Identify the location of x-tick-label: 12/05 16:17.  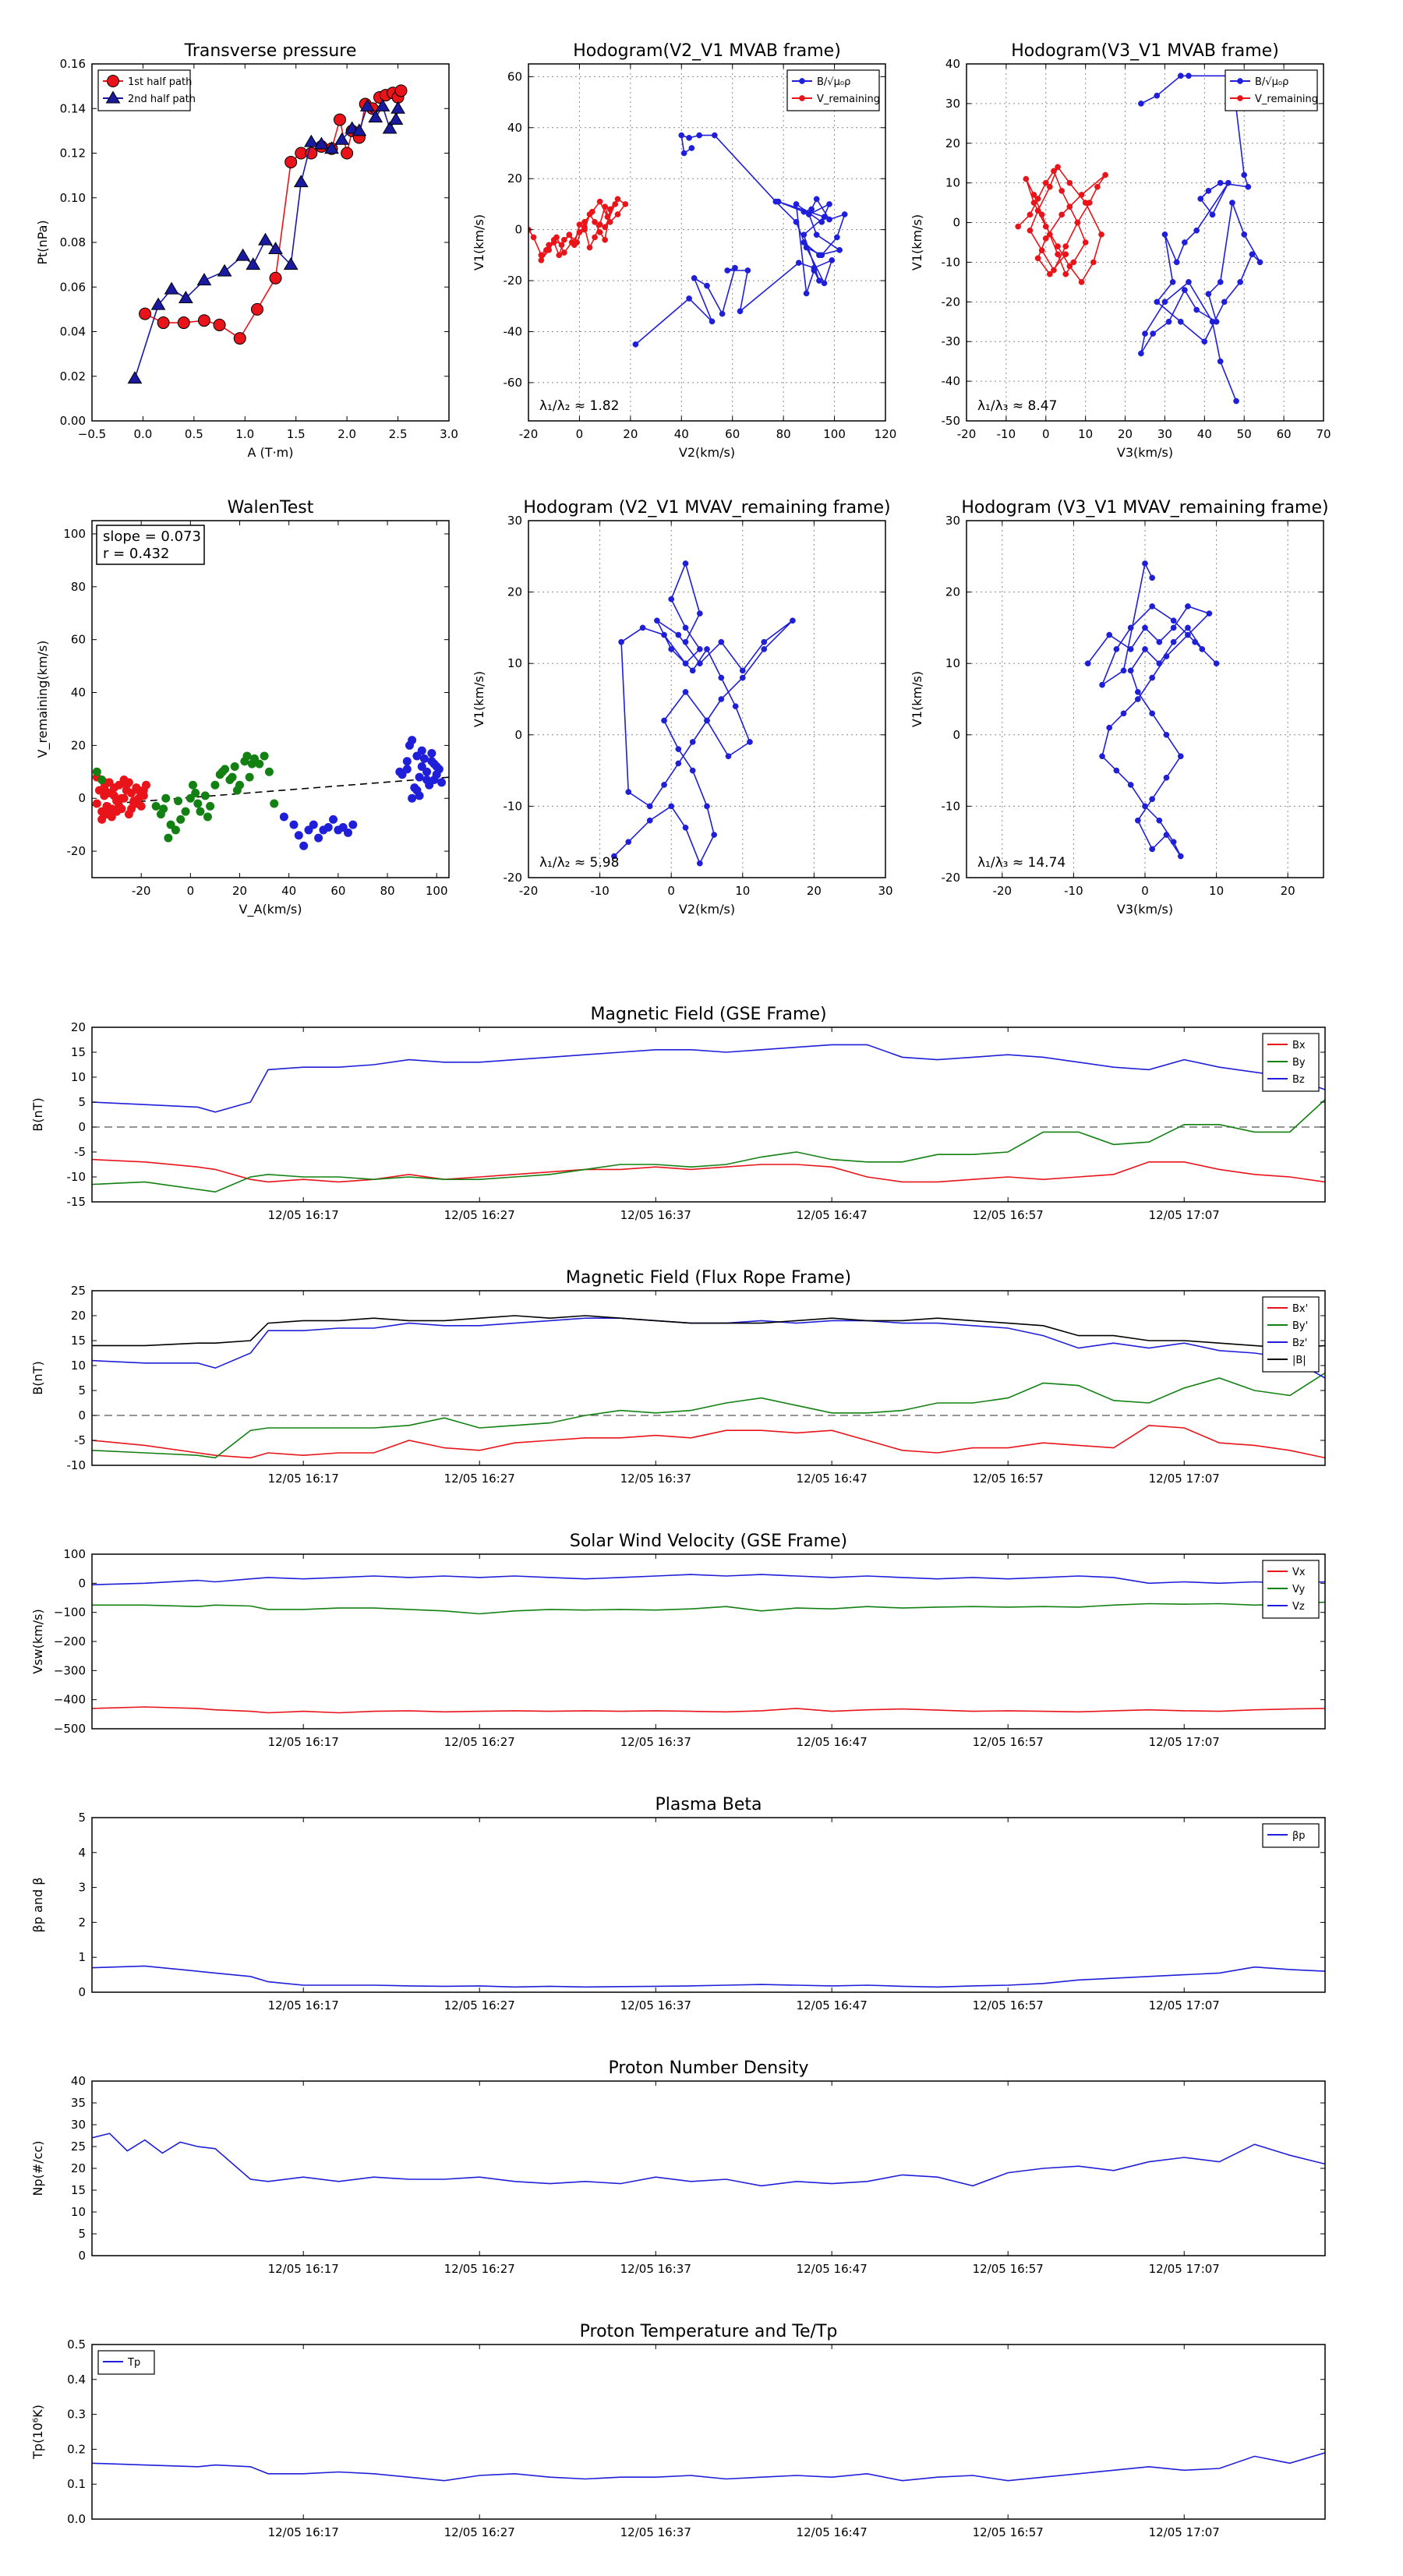
(303, 2269).